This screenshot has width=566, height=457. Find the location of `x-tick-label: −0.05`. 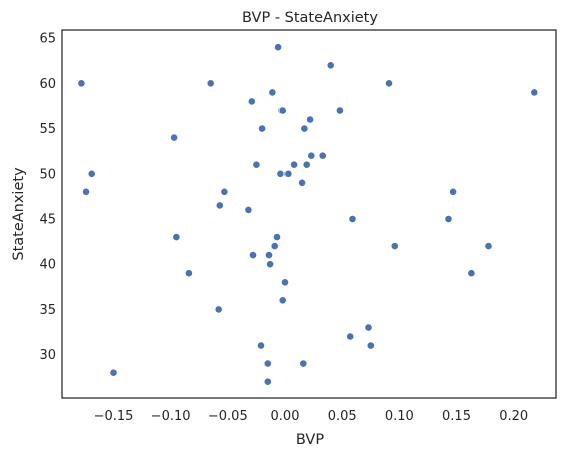

x-tick-label: −0.05 is located at coordinates (228, 416).